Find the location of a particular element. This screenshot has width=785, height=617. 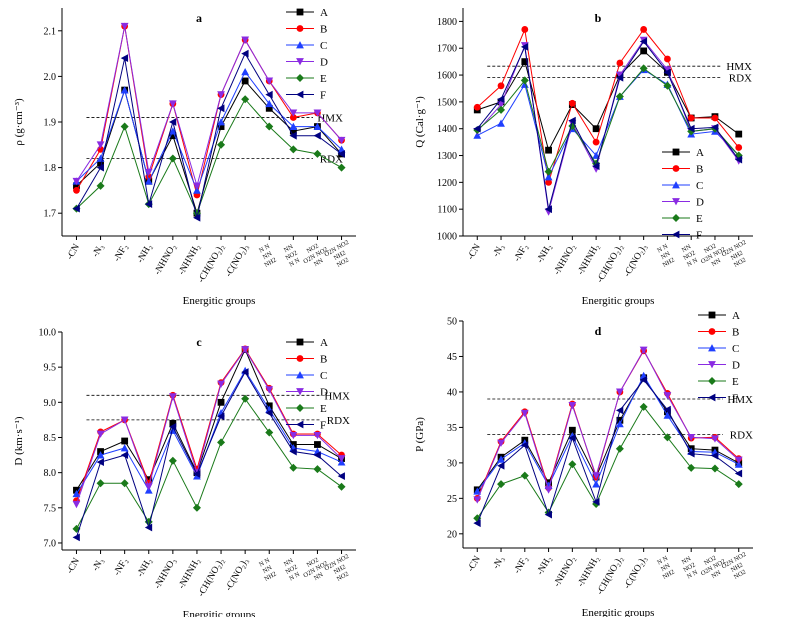

reference-label-hmx: HMX is located at coordinates (740, 400).